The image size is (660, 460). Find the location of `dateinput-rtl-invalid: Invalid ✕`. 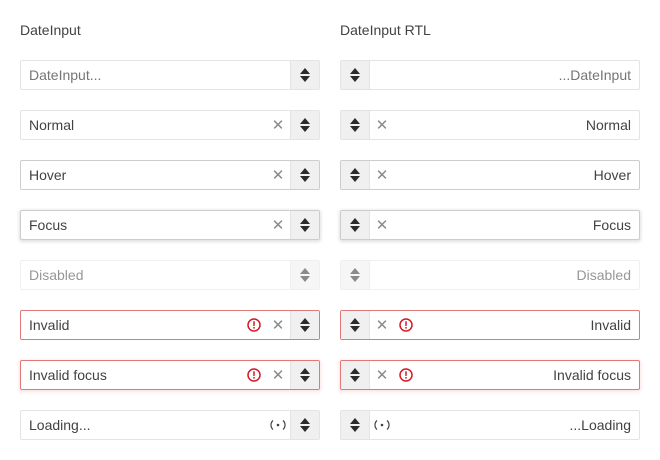

dateinput-rtl-invalid: Invalid ✕ is located at coordinates (490, 325).